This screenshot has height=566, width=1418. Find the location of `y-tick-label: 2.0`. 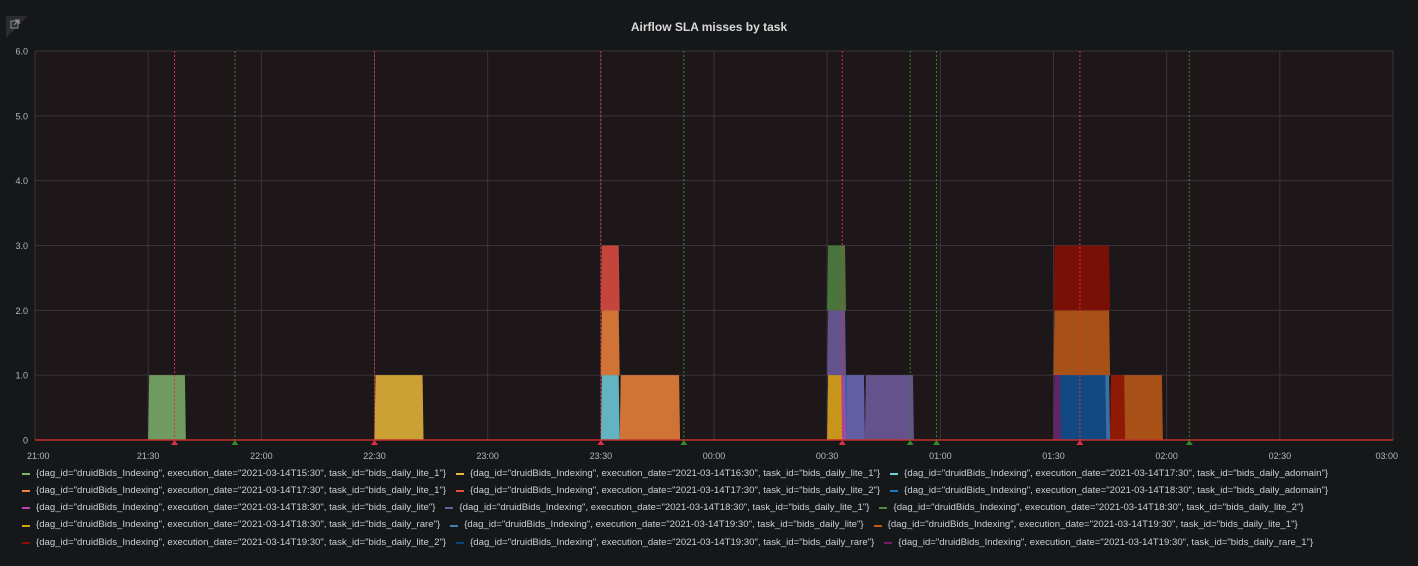

y-tick-label: 2.0 is located at coordinates (21, 311).